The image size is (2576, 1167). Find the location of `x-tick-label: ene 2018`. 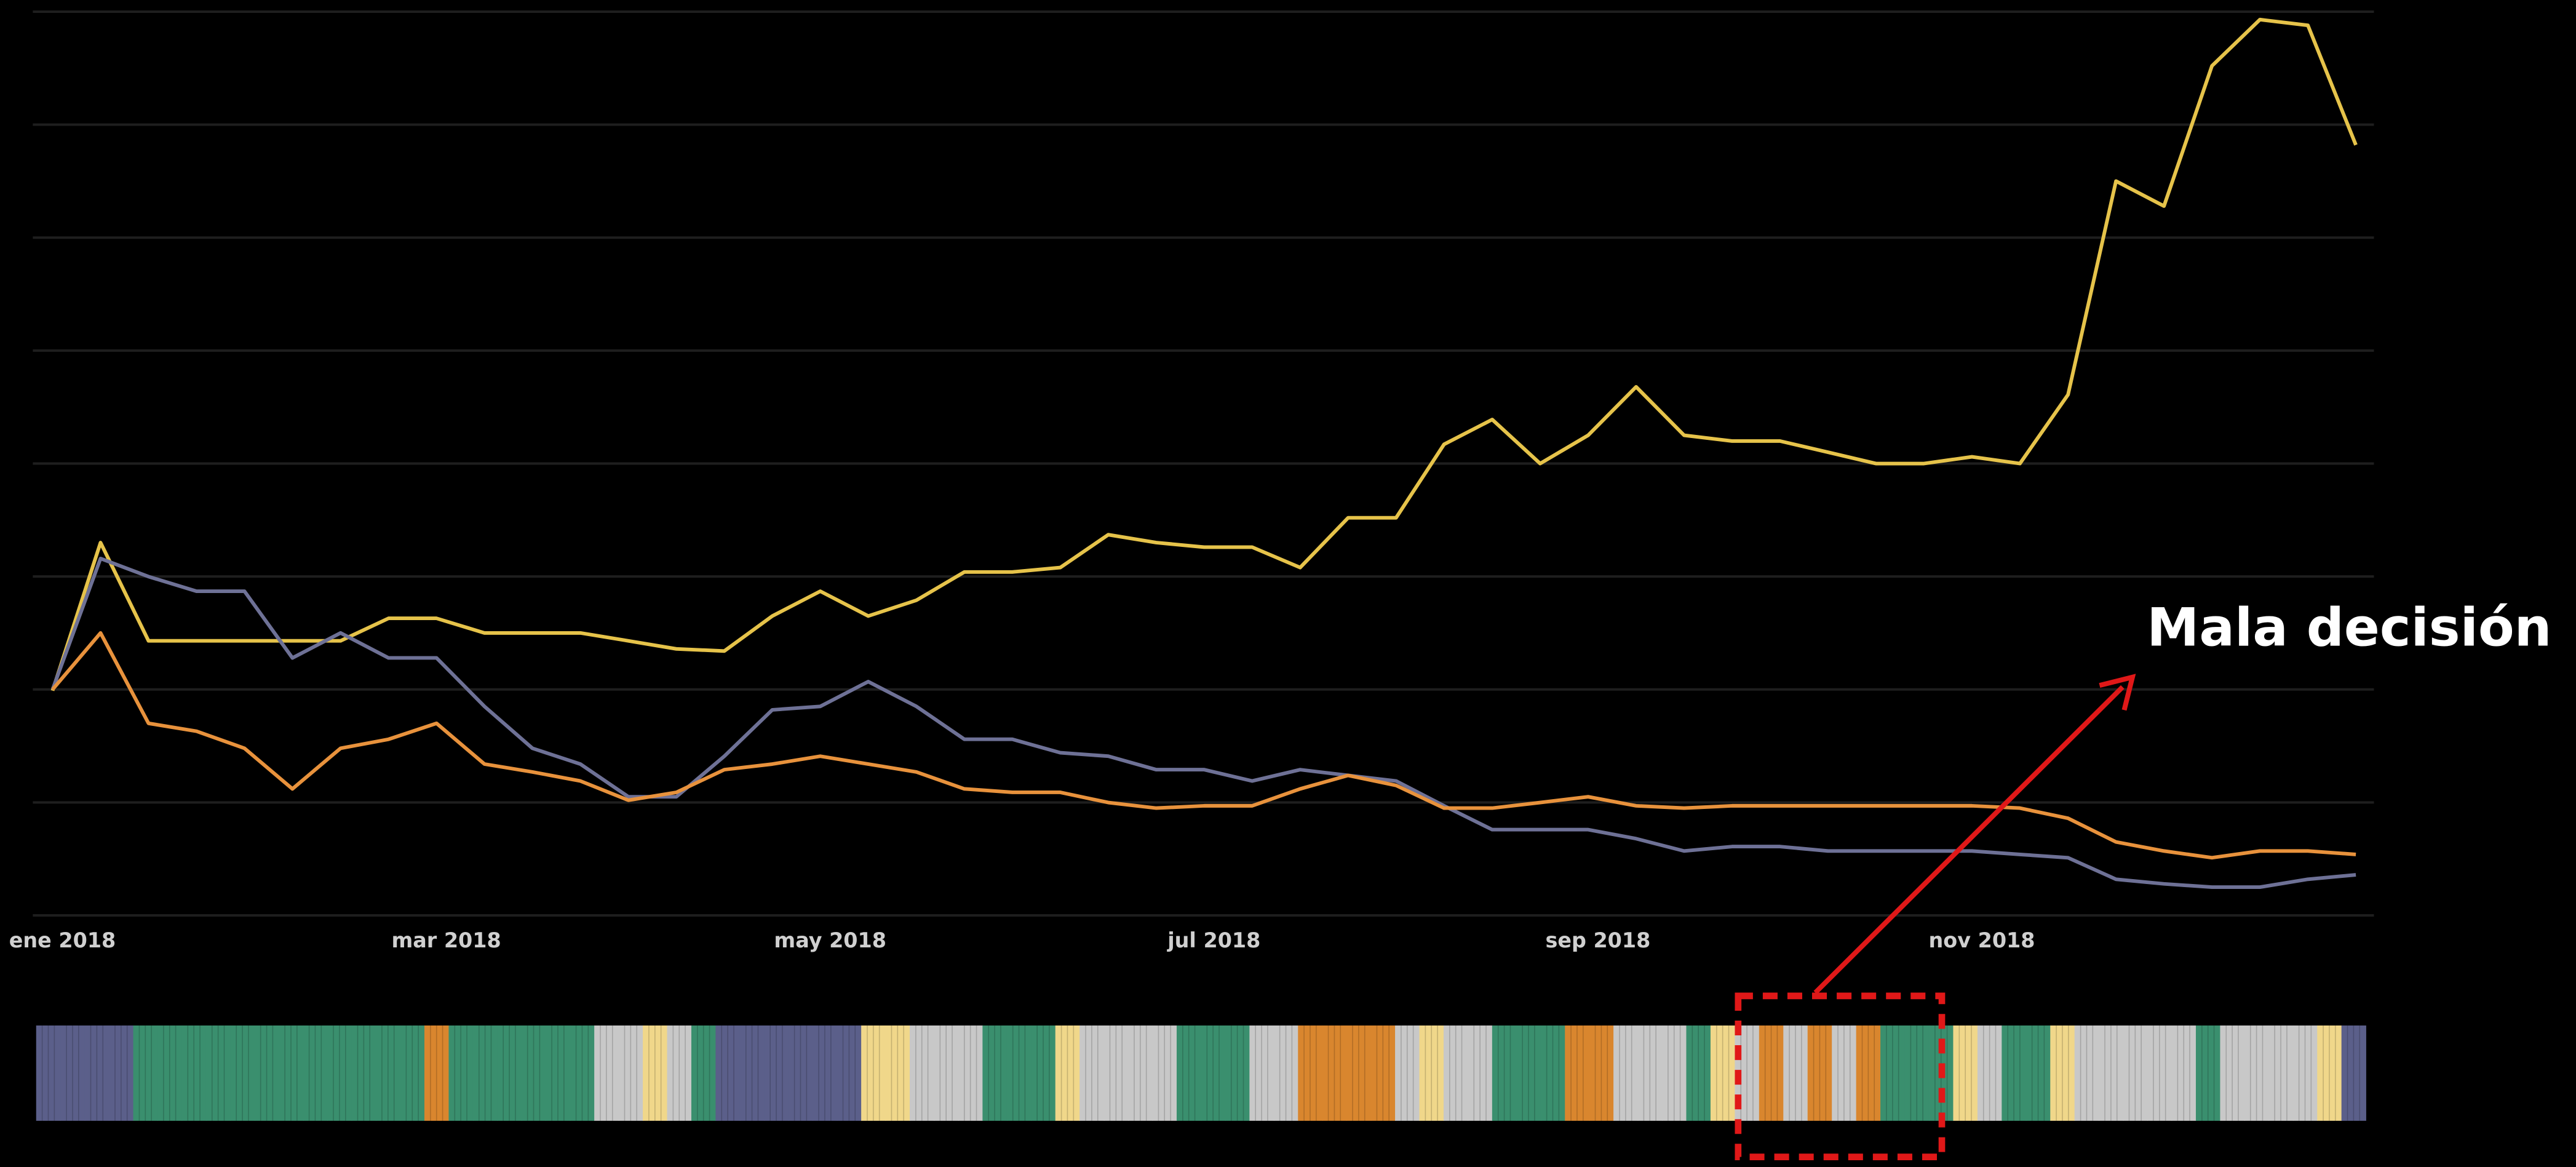

x-tick-label: ene 2018 is located at coordinates (62, 940).